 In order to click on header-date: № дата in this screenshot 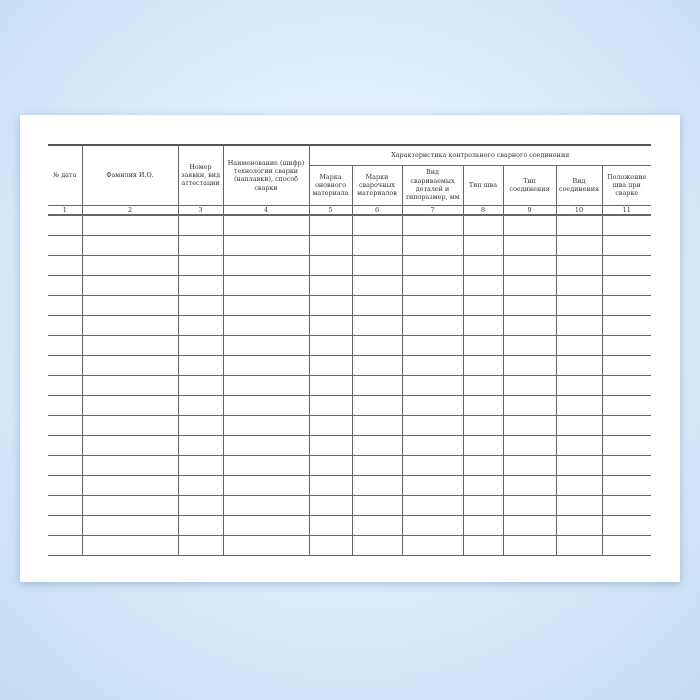, I will do `click(65, 175)`.